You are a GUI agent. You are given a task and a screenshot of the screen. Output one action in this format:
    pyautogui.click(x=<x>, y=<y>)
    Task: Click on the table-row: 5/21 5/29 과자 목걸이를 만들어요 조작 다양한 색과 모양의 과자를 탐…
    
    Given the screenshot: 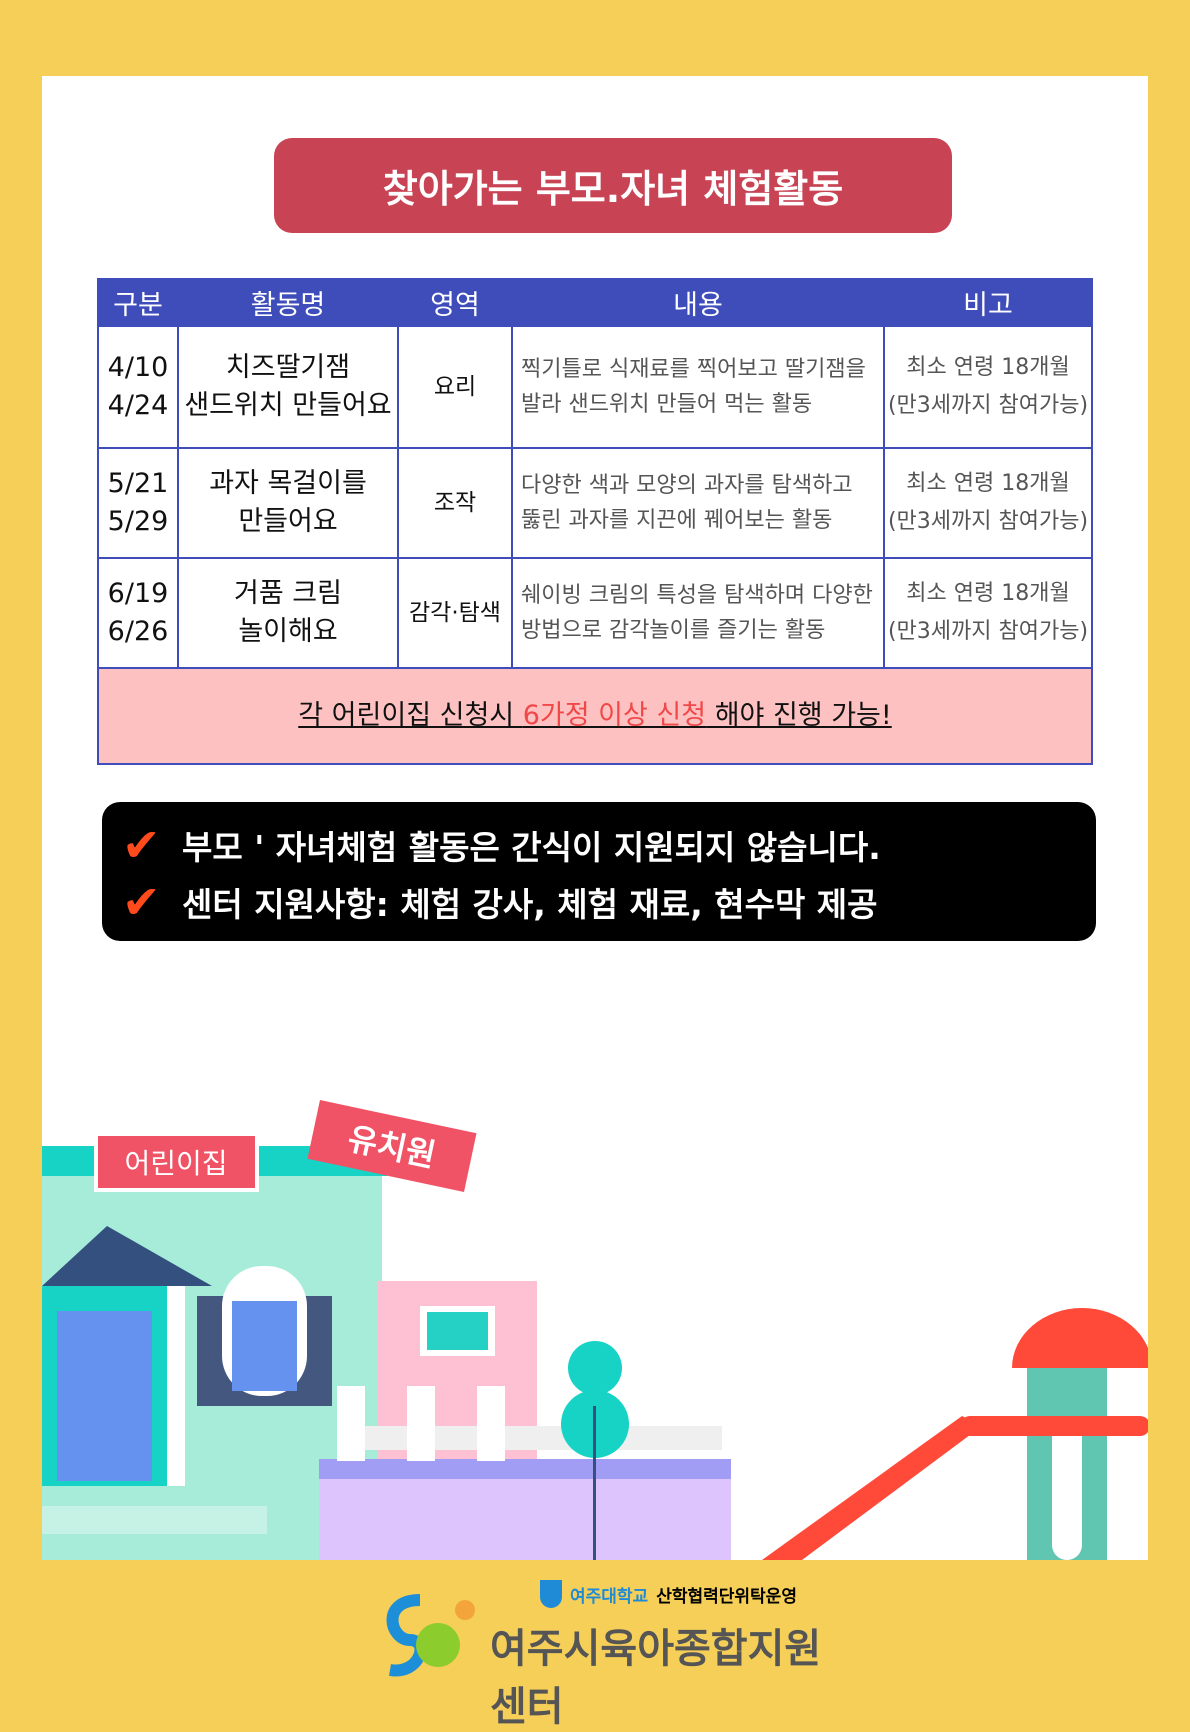 What is the action you would take?
    pyautogui.click(x=595, y=503)
    